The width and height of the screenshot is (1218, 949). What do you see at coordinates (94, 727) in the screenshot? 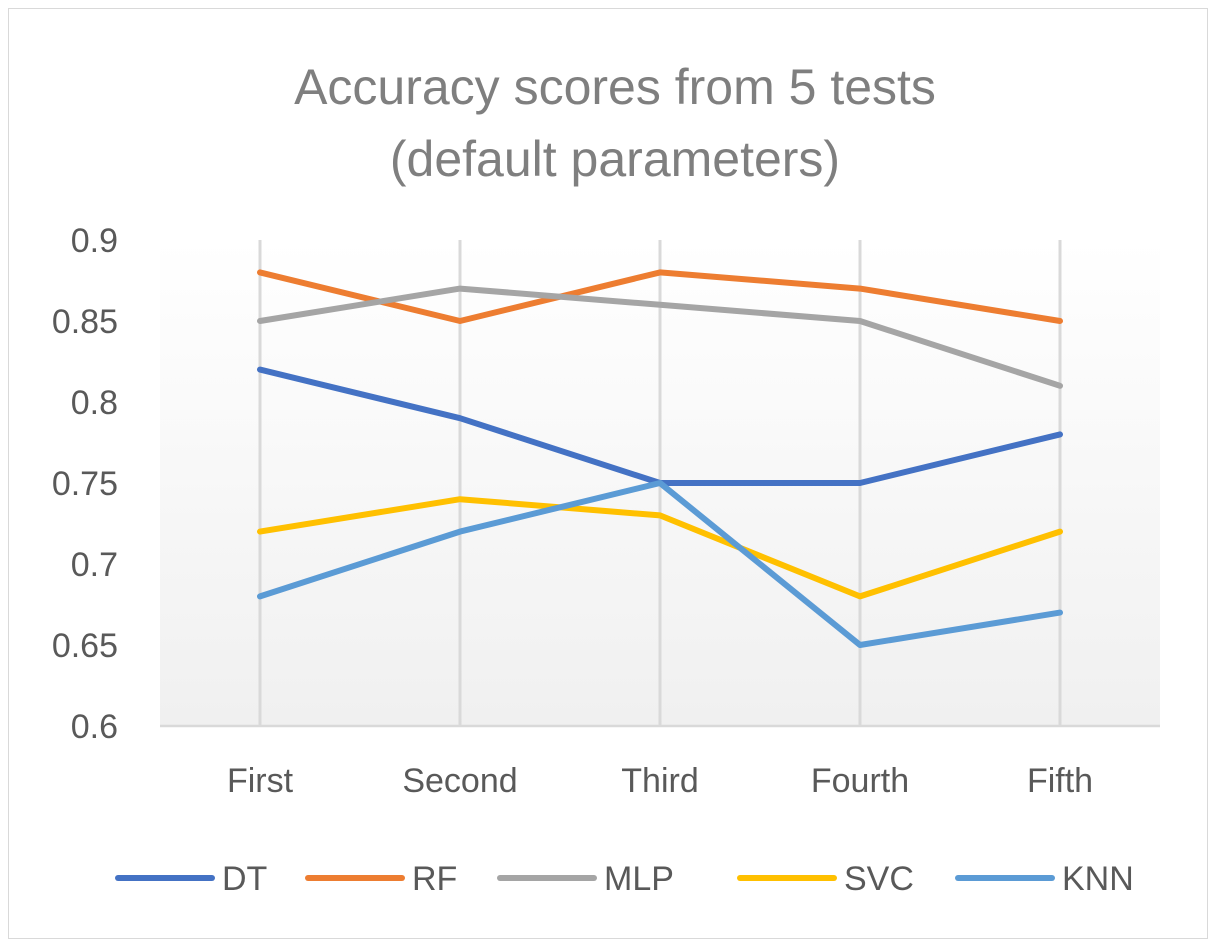
I see `y-tick-label: 0.6` at bounding box center [94, 727].